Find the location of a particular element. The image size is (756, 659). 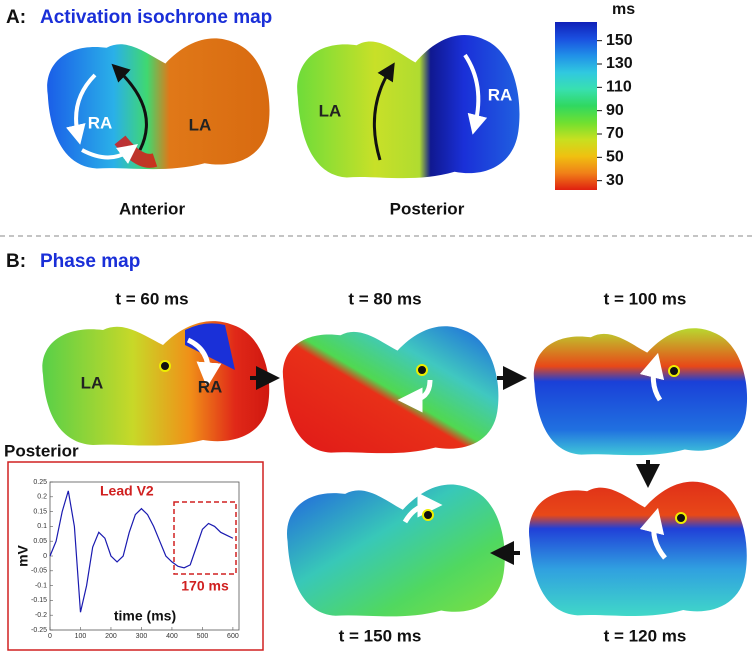

colorbar is located at coordinates (576, 106).